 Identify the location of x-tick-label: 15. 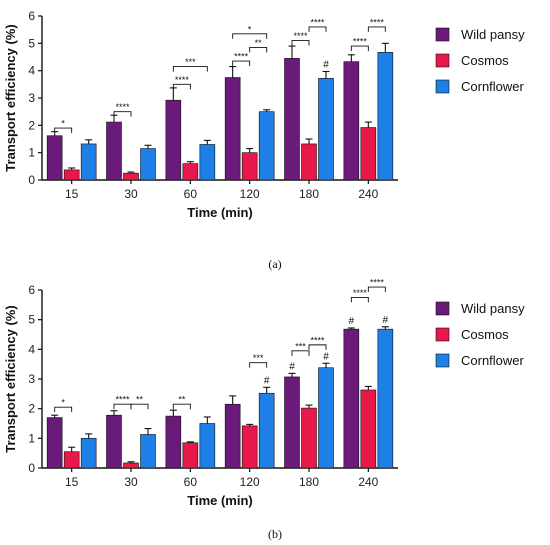
(72, 482).